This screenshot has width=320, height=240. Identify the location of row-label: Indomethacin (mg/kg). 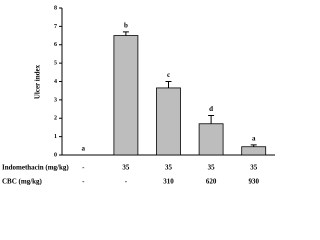
(35, 168).